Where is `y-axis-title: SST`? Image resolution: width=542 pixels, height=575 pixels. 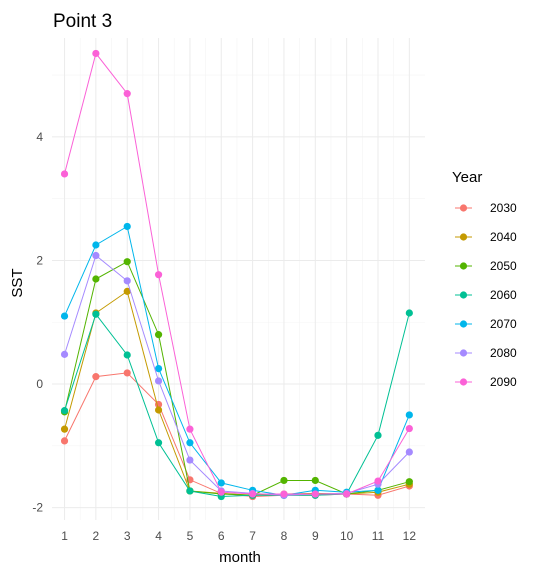 y-axis-title: SST is located at coordinates (17, 282).